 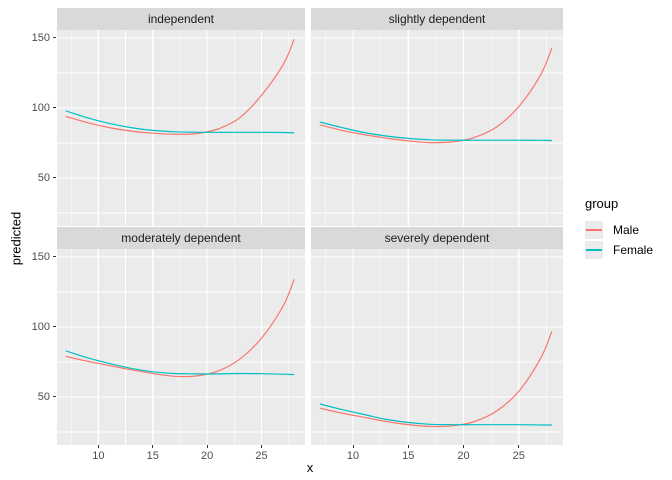 I want to click on legend-label-male: Male, so click(x=626, y=230).